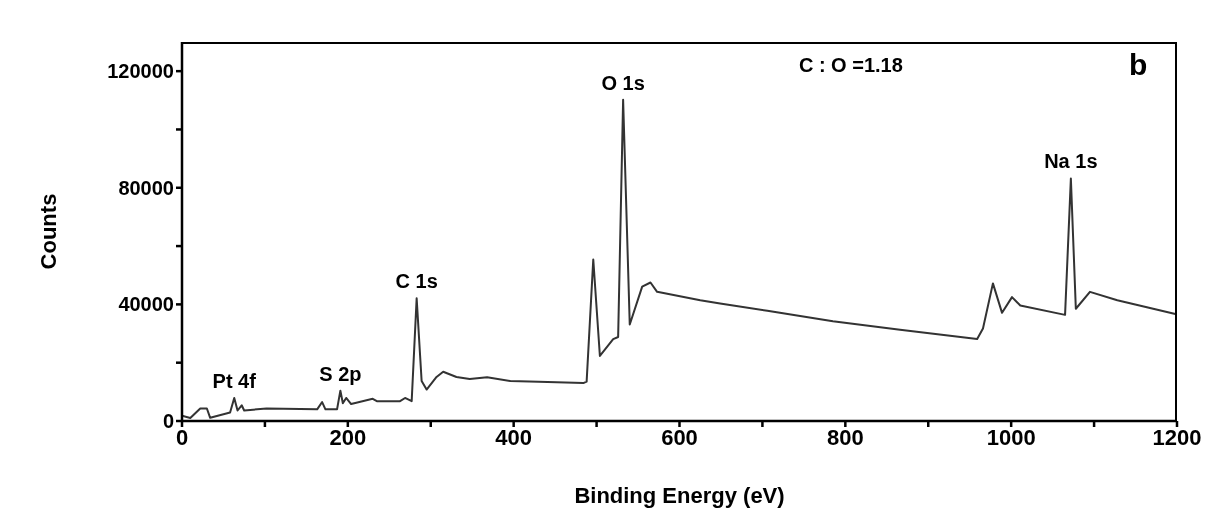 This screenshot has width=1216, height=520. Describe the element at coordinates (850, 65) in the screenshot. I see `annotation: C : O =1.18` at that location.